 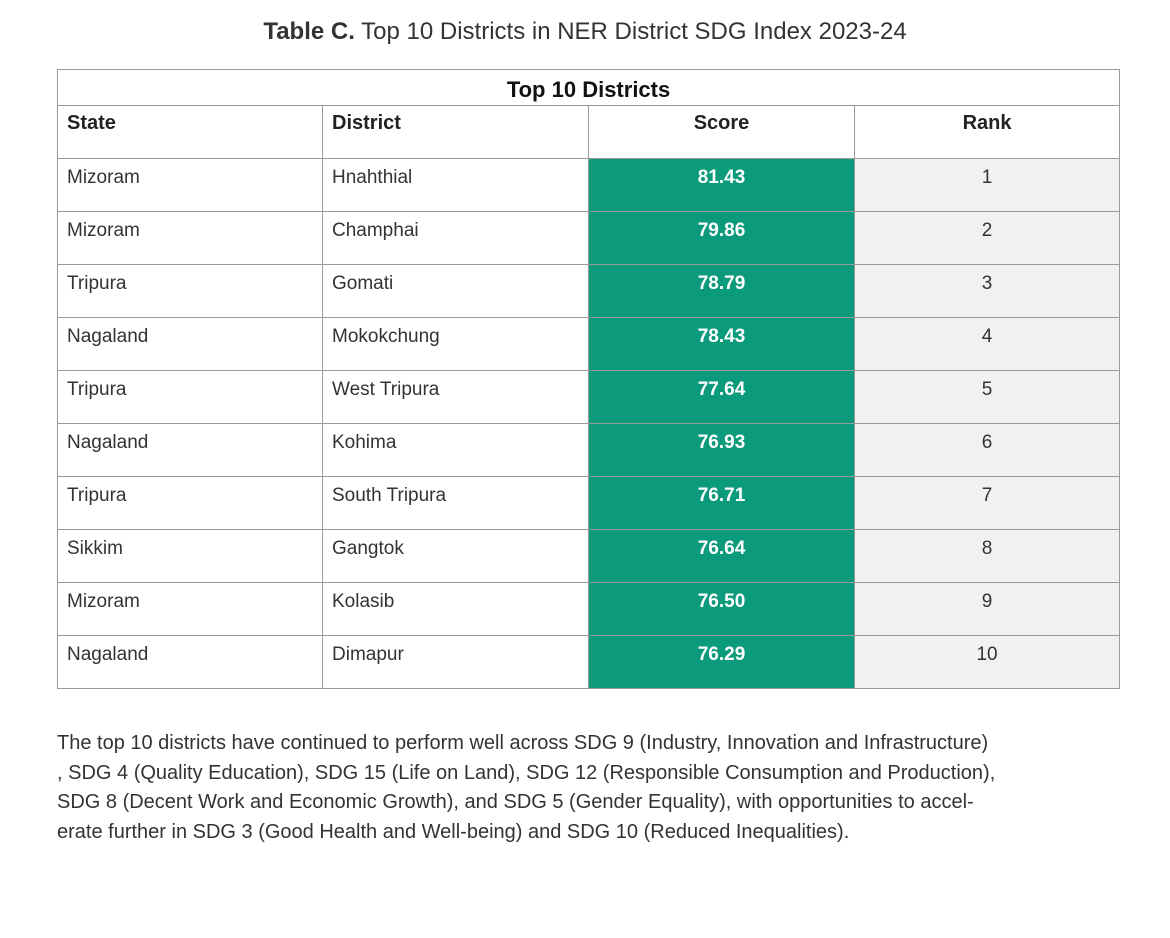 I want to click on cell-state: Sikkim, so click(x=190, y=556).